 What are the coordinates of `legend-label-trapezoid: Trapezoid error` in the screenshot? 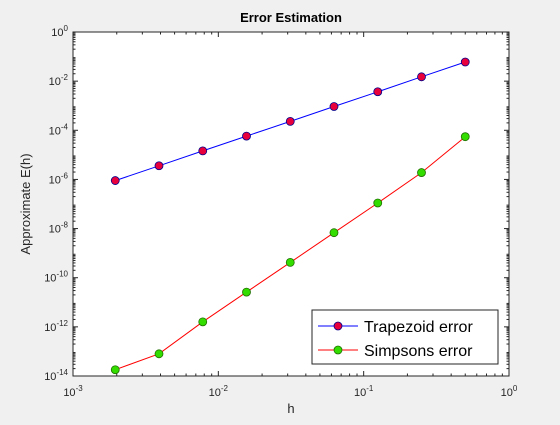 It's located at (418, 327).